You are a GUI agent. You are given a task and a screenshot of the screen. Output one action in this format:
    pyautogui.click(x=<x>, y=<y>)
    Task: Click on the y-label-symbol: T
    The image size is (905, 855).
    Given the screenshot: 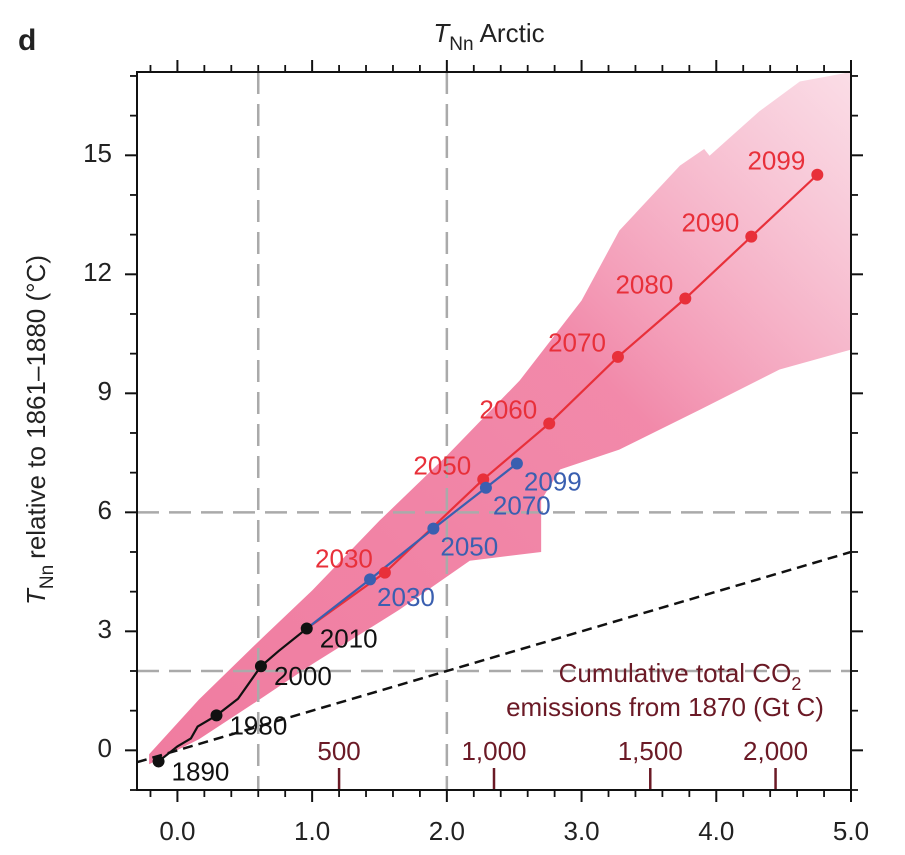 What is the action you would take?
    pyautogui.click(x=36, y=596)
    